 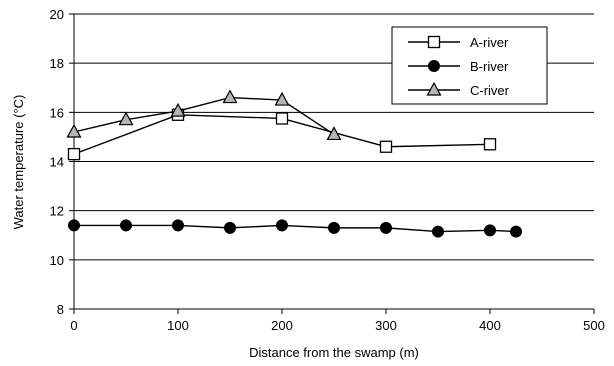 What do you see at coordinates (57, 63) in the screenshot?
I see `y-tick-label: 18` at bounding box center [57, 63].